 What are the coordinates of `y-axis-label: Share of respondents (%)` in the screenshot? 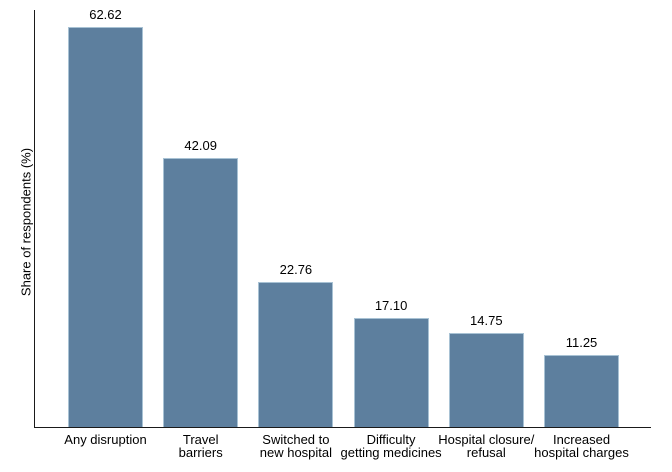 It's located at (26, 222).